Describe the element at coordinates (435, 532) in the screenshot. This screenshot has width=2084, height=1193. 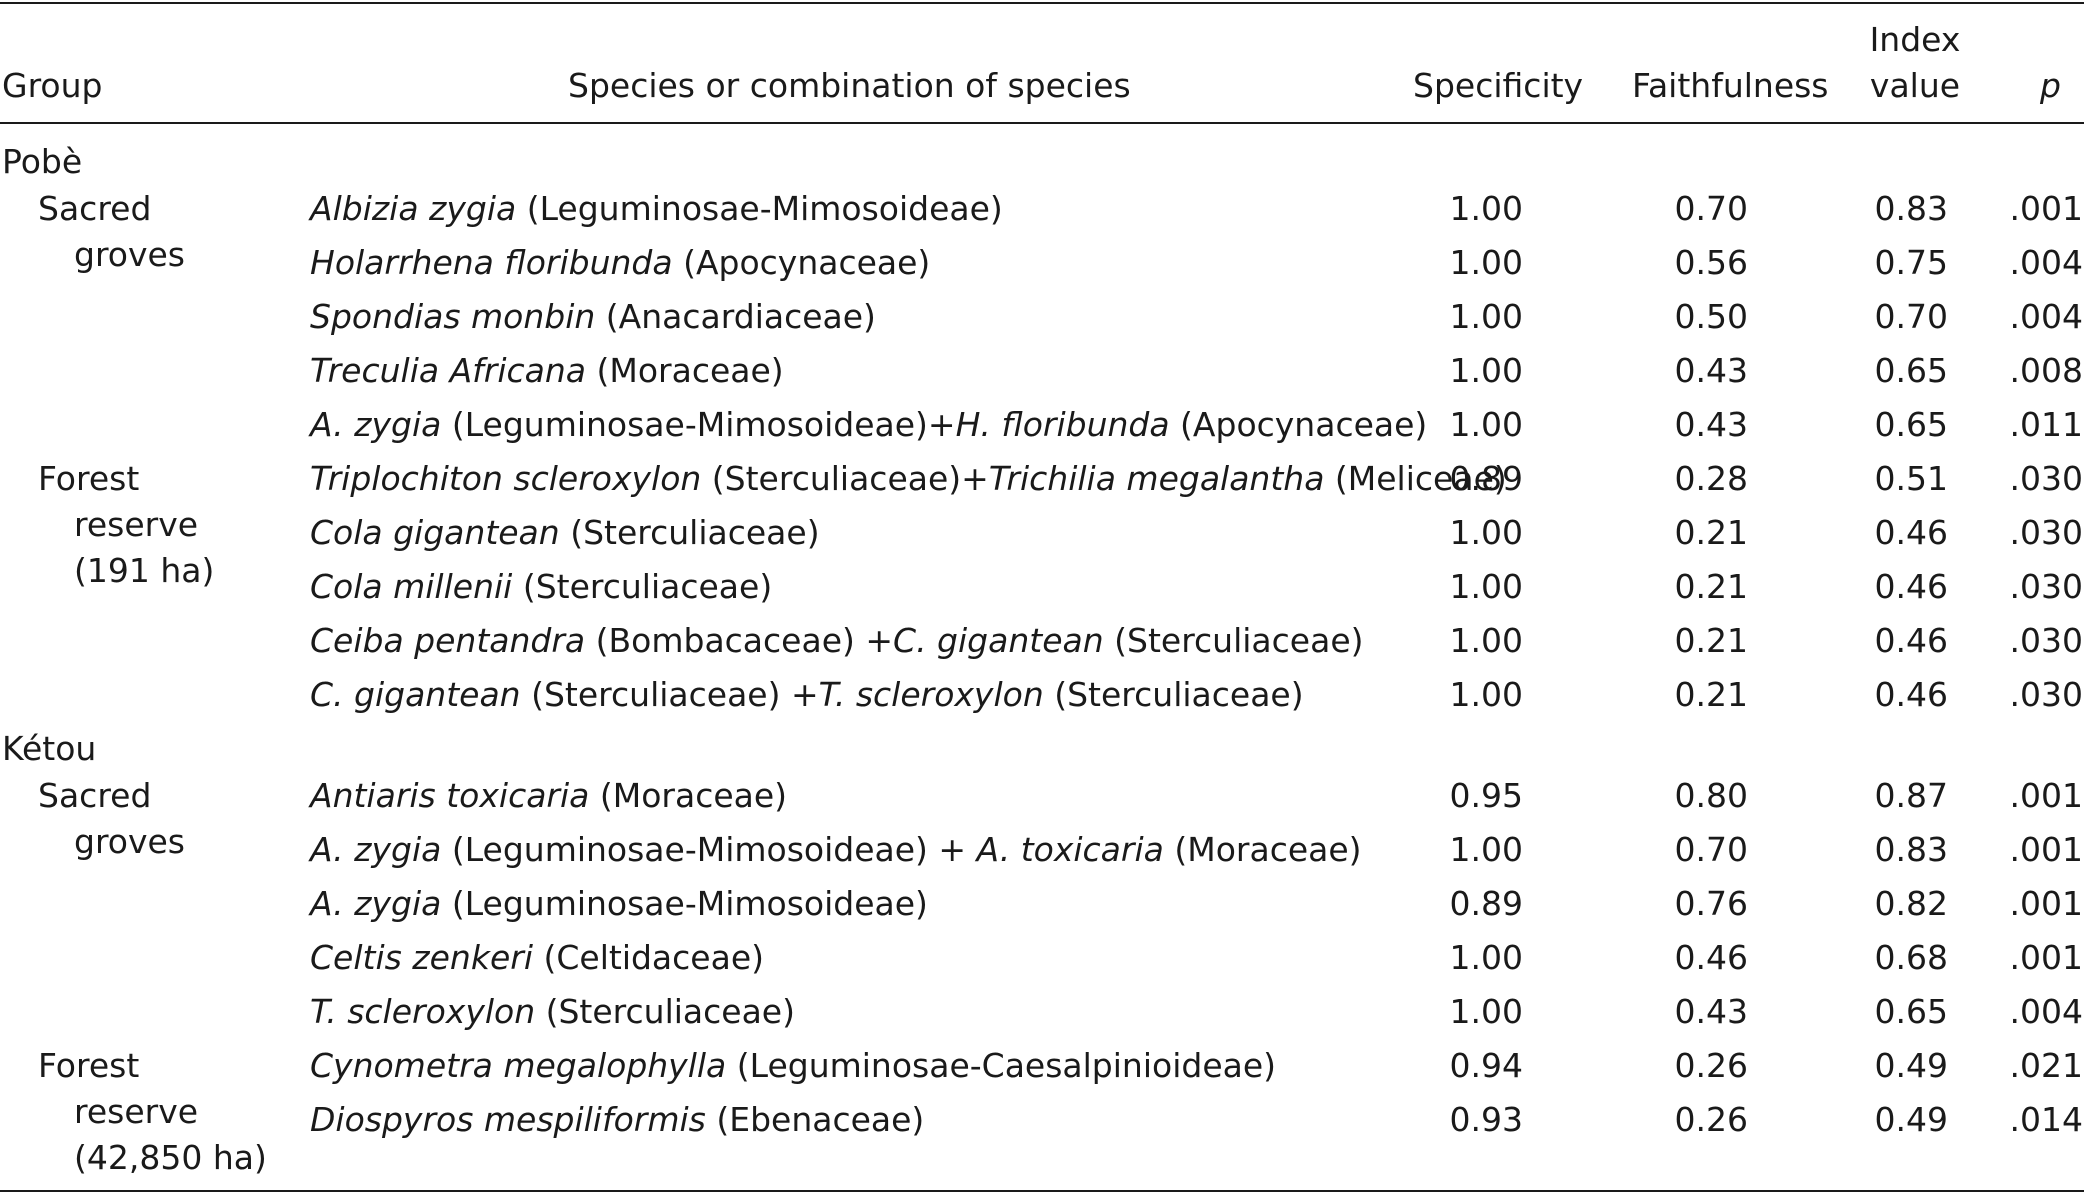
I see `species-name: Cola gigantean` at that location.